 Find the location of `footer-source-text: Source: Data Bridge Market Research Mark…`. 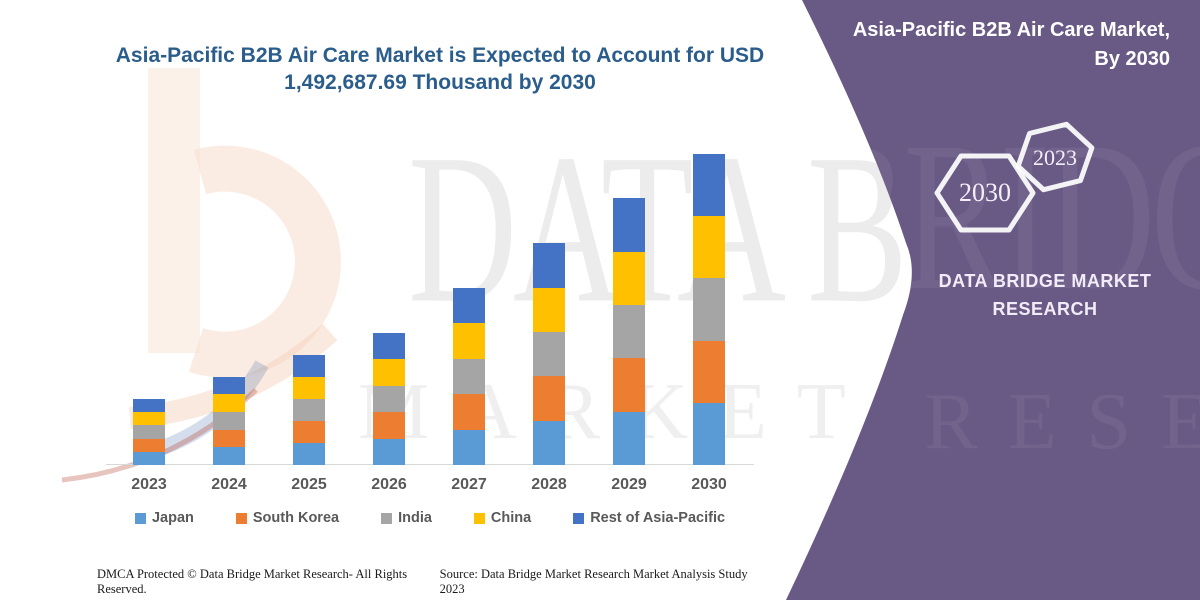

footer-source-text: Source: Data Bridge Market Research Mark… is located at coordinates (593, 581).